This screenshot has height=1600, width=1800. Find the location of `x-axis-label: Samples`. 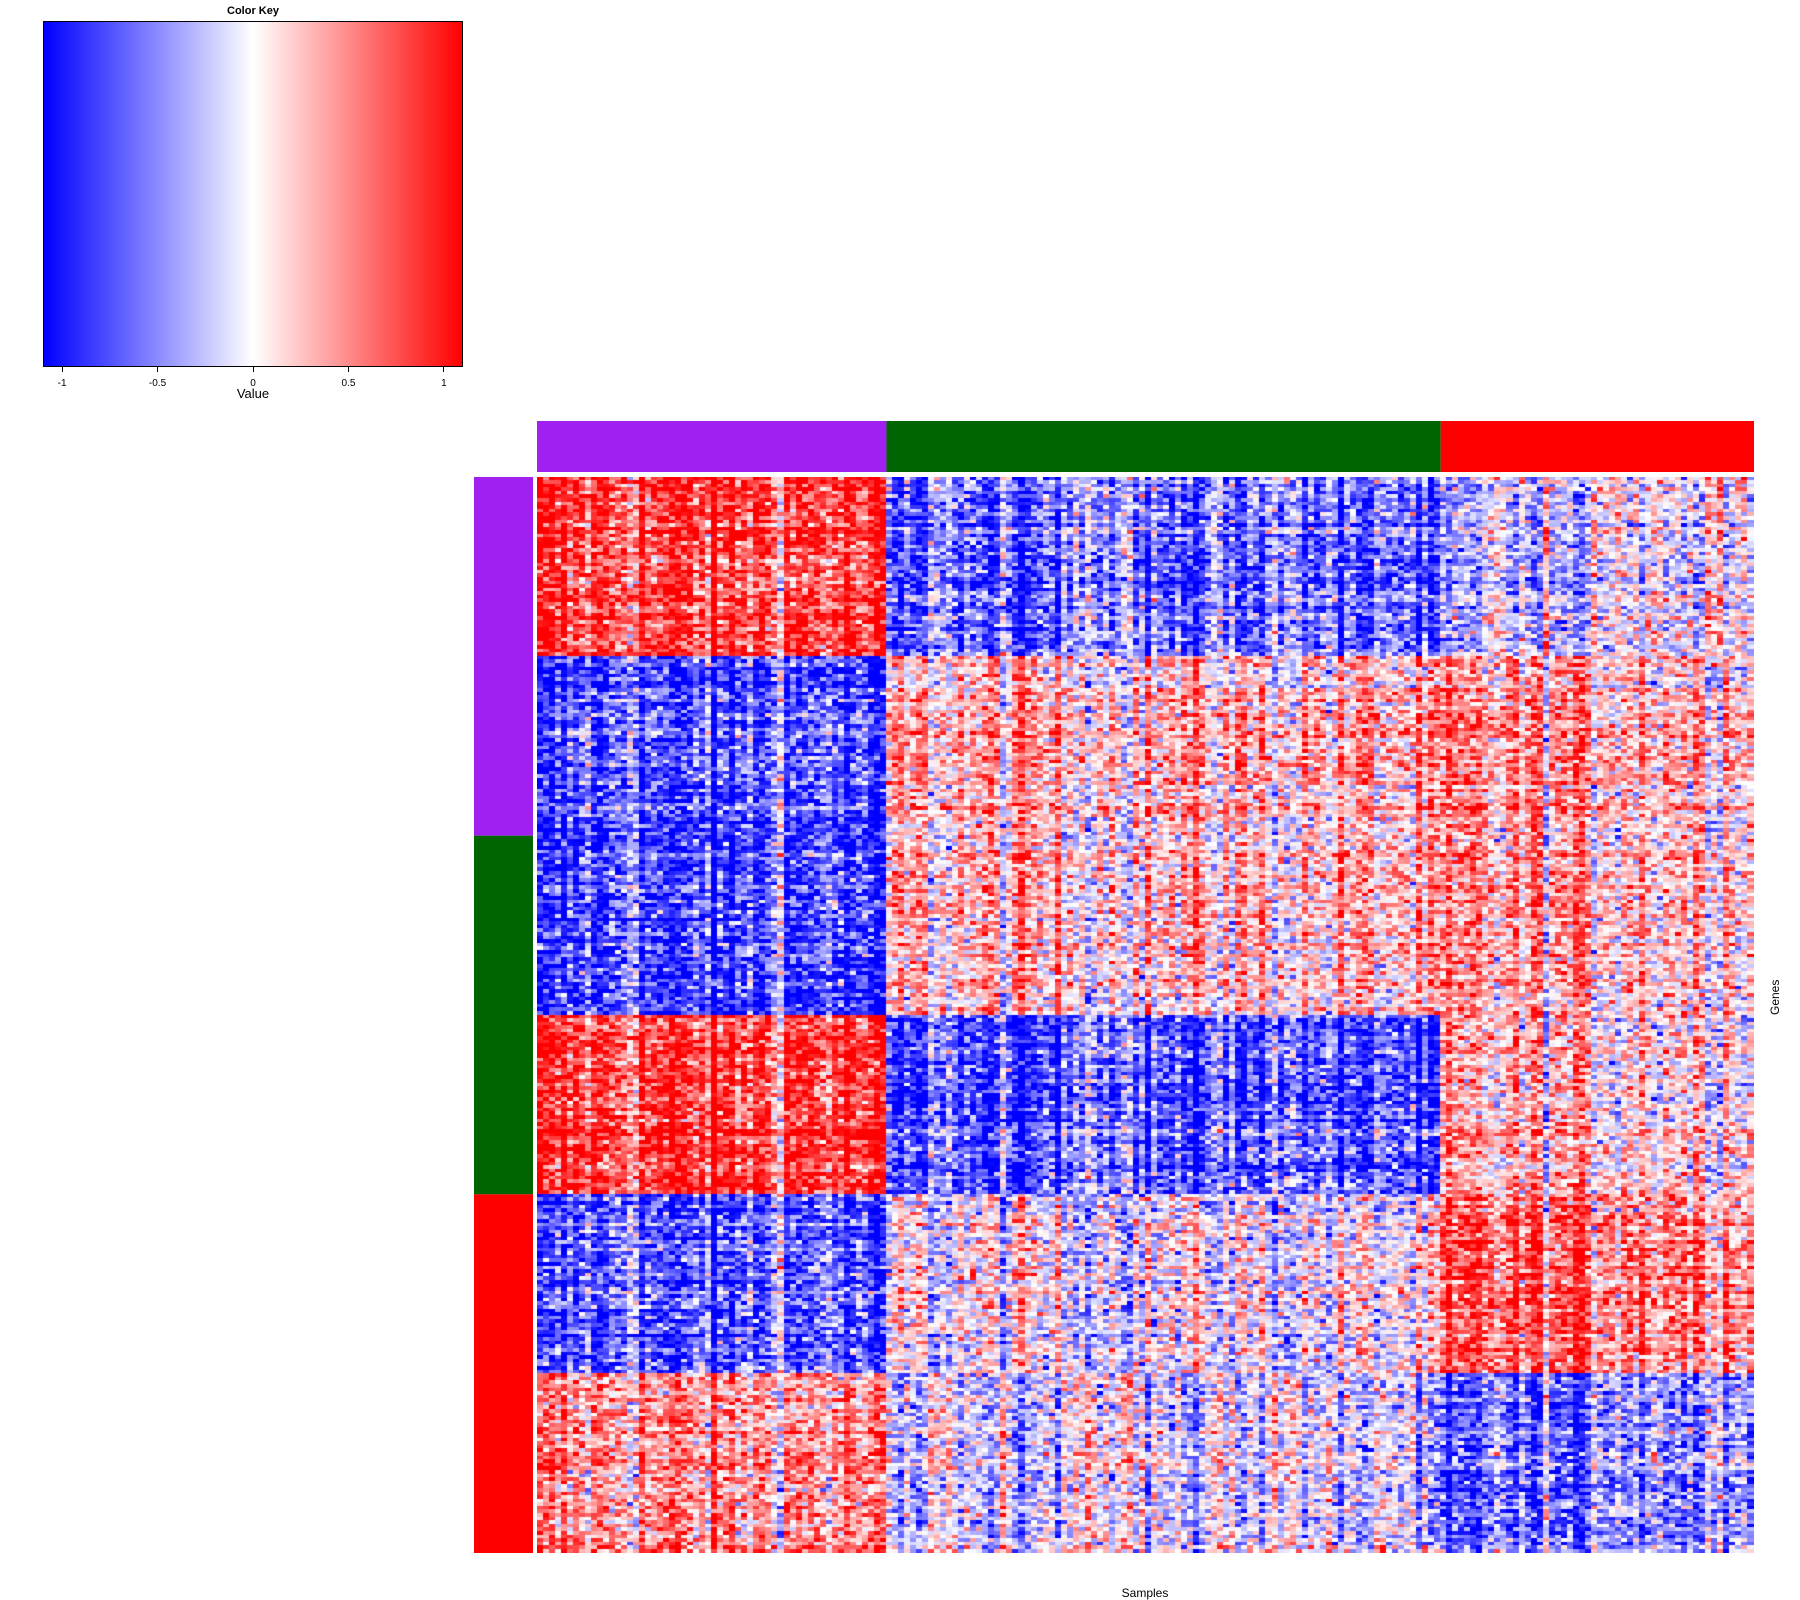

x-axis-label: Samples is located at coordinates (1145, 1593).